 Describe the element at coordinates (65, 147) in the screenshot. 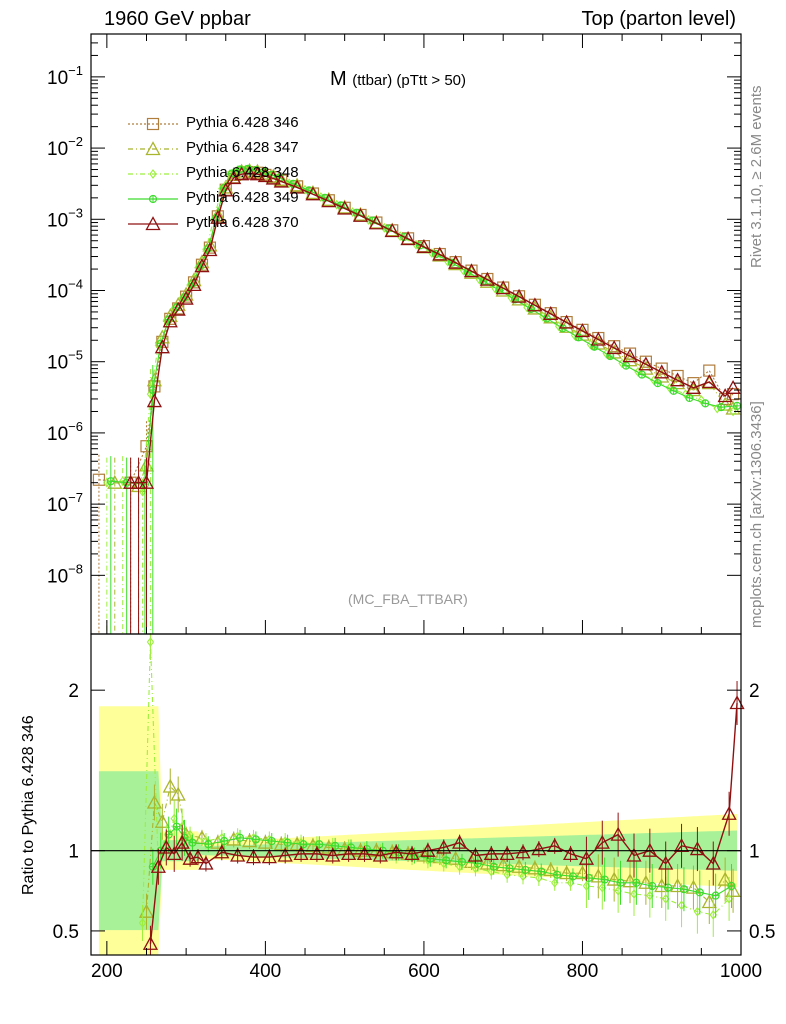

I see `y-tick-label: 10⁻²` at that location.